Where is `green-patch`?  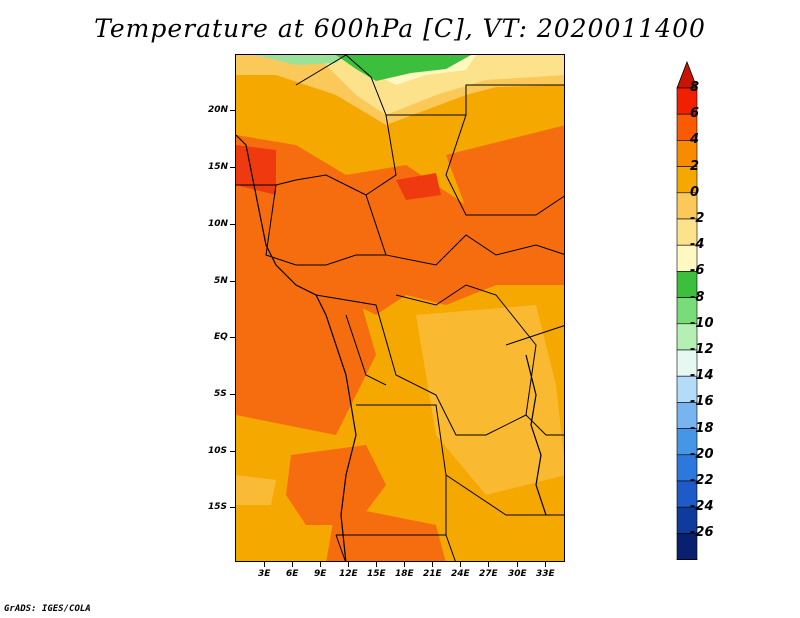
green-patch is located at coordinates (403, 68).